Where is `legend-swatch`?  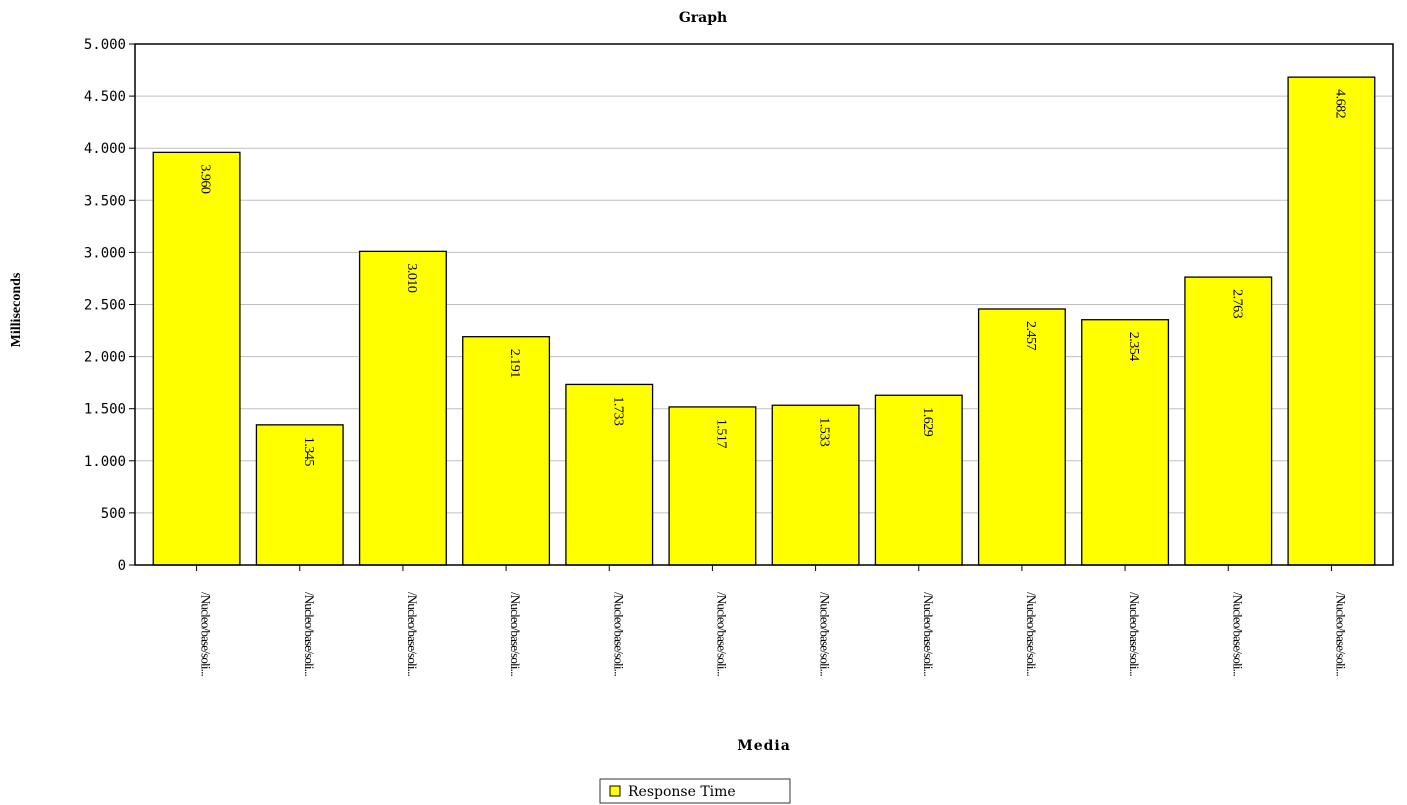
legend-swatch is located at coordinates (615, 791).